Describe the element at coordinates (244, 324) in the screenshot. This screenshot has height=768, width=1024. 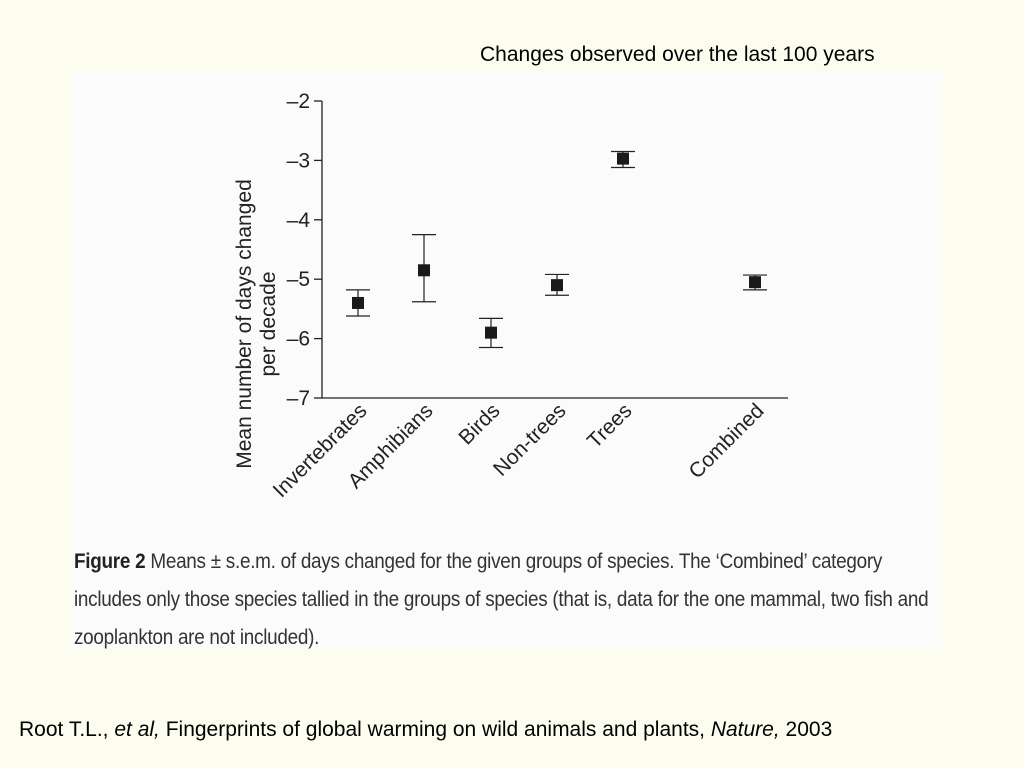
I see `y-axis-title: Mean number of days changed` at that location.